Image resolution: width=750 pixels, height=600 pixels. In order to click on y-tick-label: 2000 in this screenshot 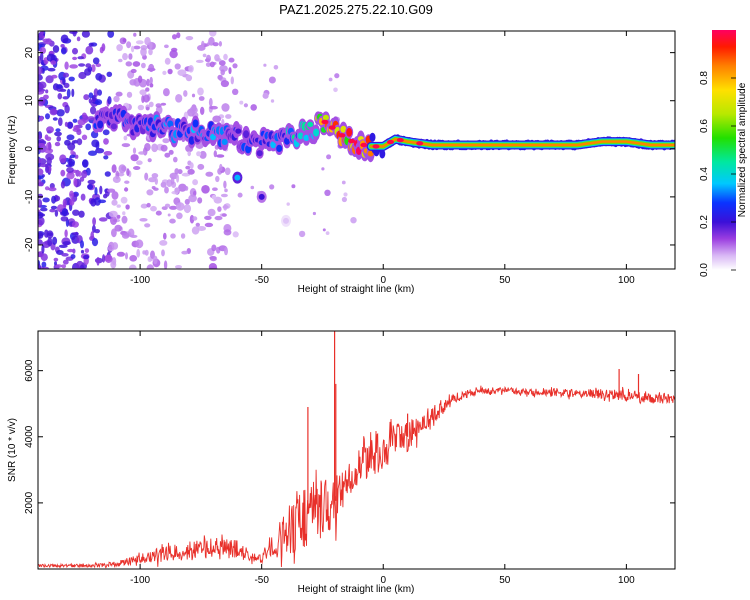, I will do `click(29, 502)`.